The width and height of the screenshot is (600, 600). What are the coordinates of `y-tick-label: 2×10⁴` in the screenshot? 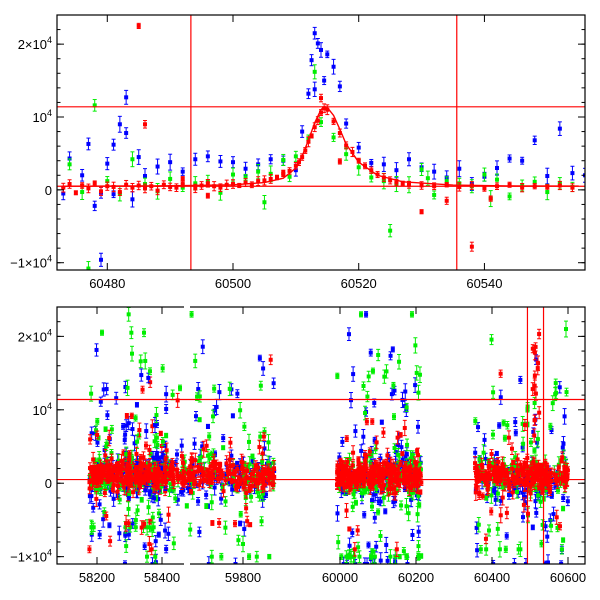 It's located at (35, 43).